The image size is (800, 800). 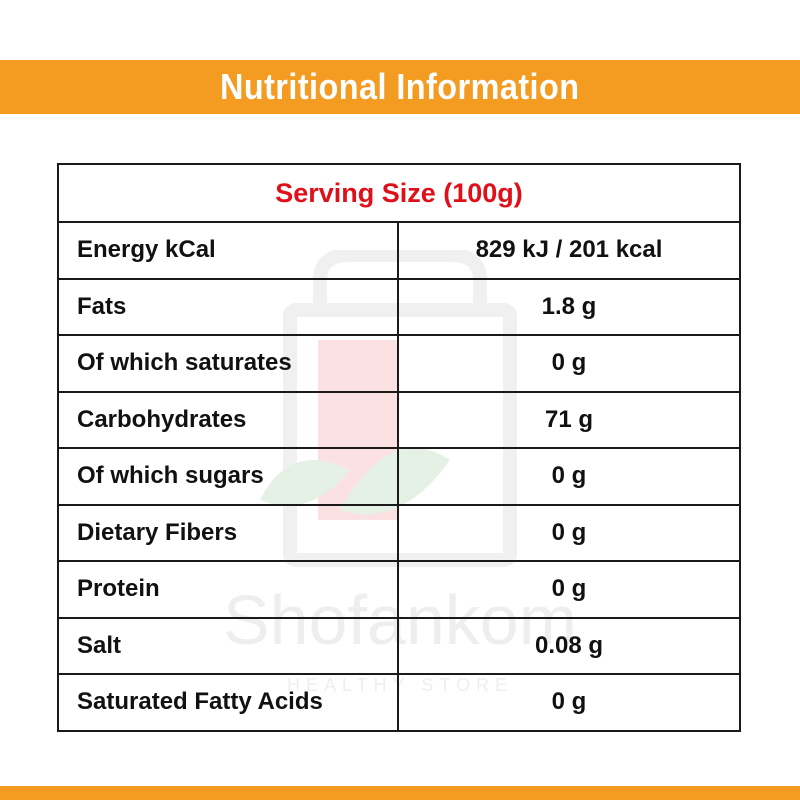 I want to click on table-row: Energy kCal 829 kJ / 201 kcal, so click(x=399, y=250).